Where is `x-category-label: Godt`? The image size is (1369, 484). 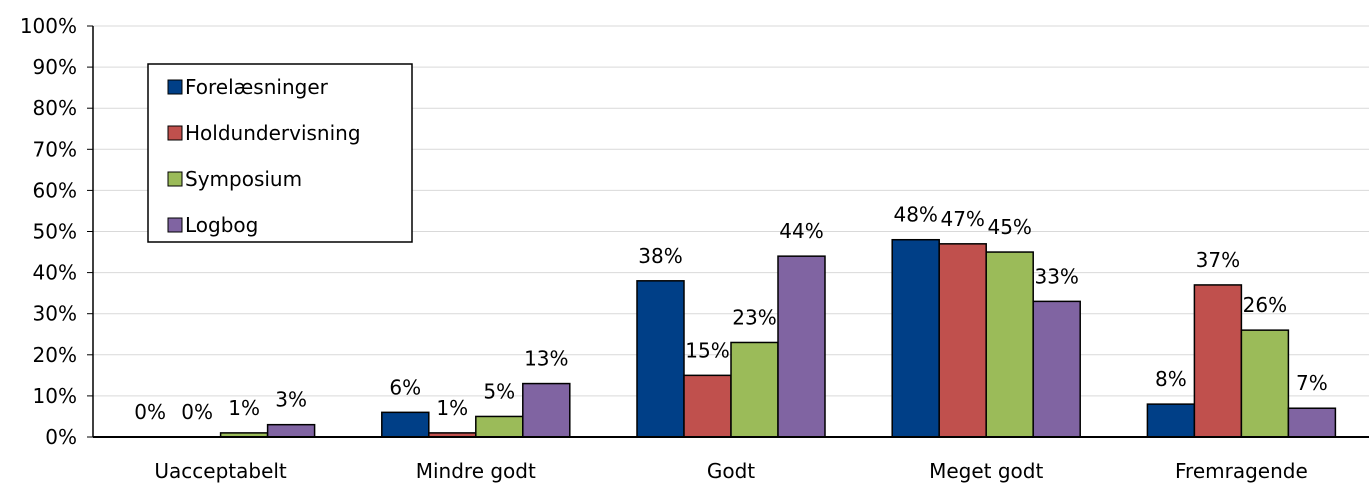 x-category-label: Godt is located at coordinates (731, 471).